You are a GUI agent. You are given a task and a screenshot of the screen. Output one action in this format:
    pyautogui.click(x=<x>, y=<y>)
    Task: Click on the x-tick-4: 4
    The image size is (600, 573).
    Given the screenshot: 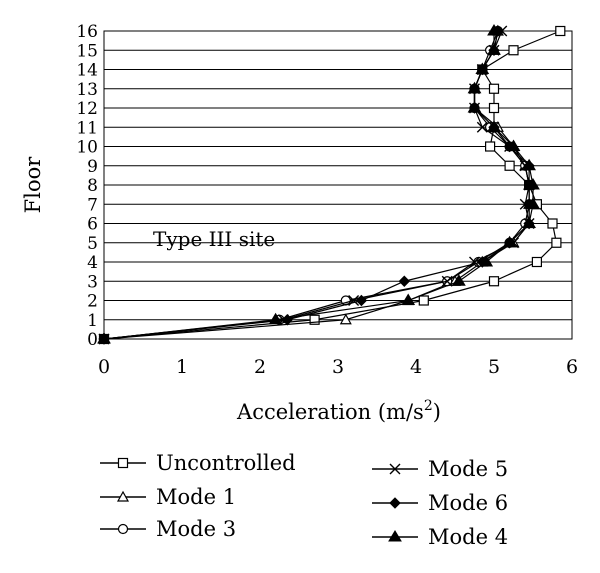 What is the action you would take?
    pyautogui.click(x=416, y=367)
    